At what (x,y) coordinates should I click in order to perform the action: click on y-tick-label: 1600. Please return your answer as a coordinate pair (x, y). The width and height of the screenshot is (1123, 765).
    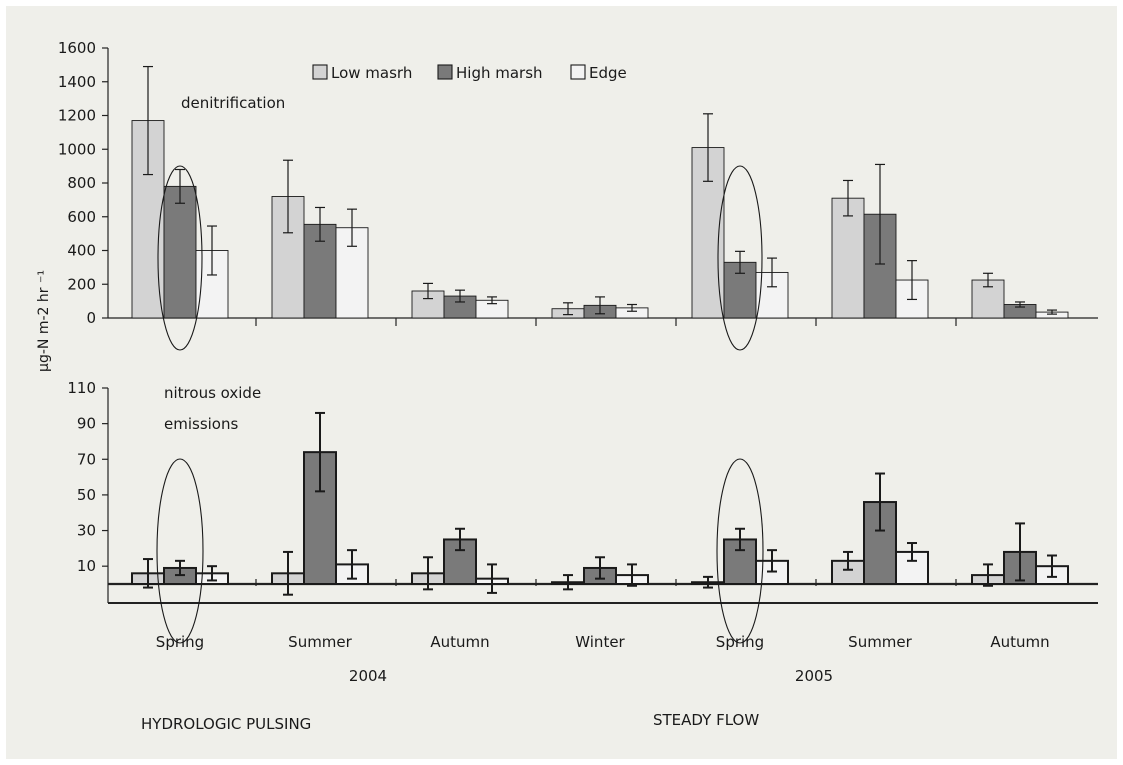
    Looking at the image, I should click on (77, 48).